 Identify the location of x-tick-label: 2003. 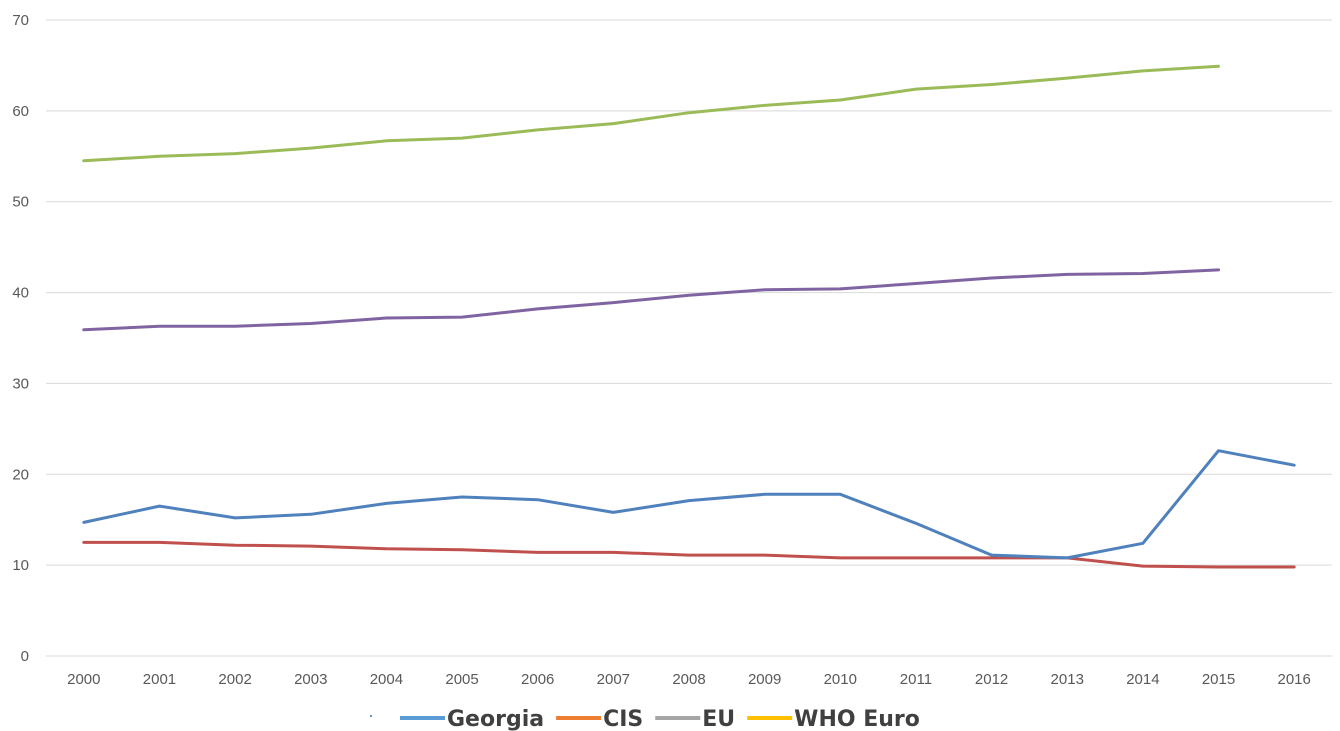
(310, 679).